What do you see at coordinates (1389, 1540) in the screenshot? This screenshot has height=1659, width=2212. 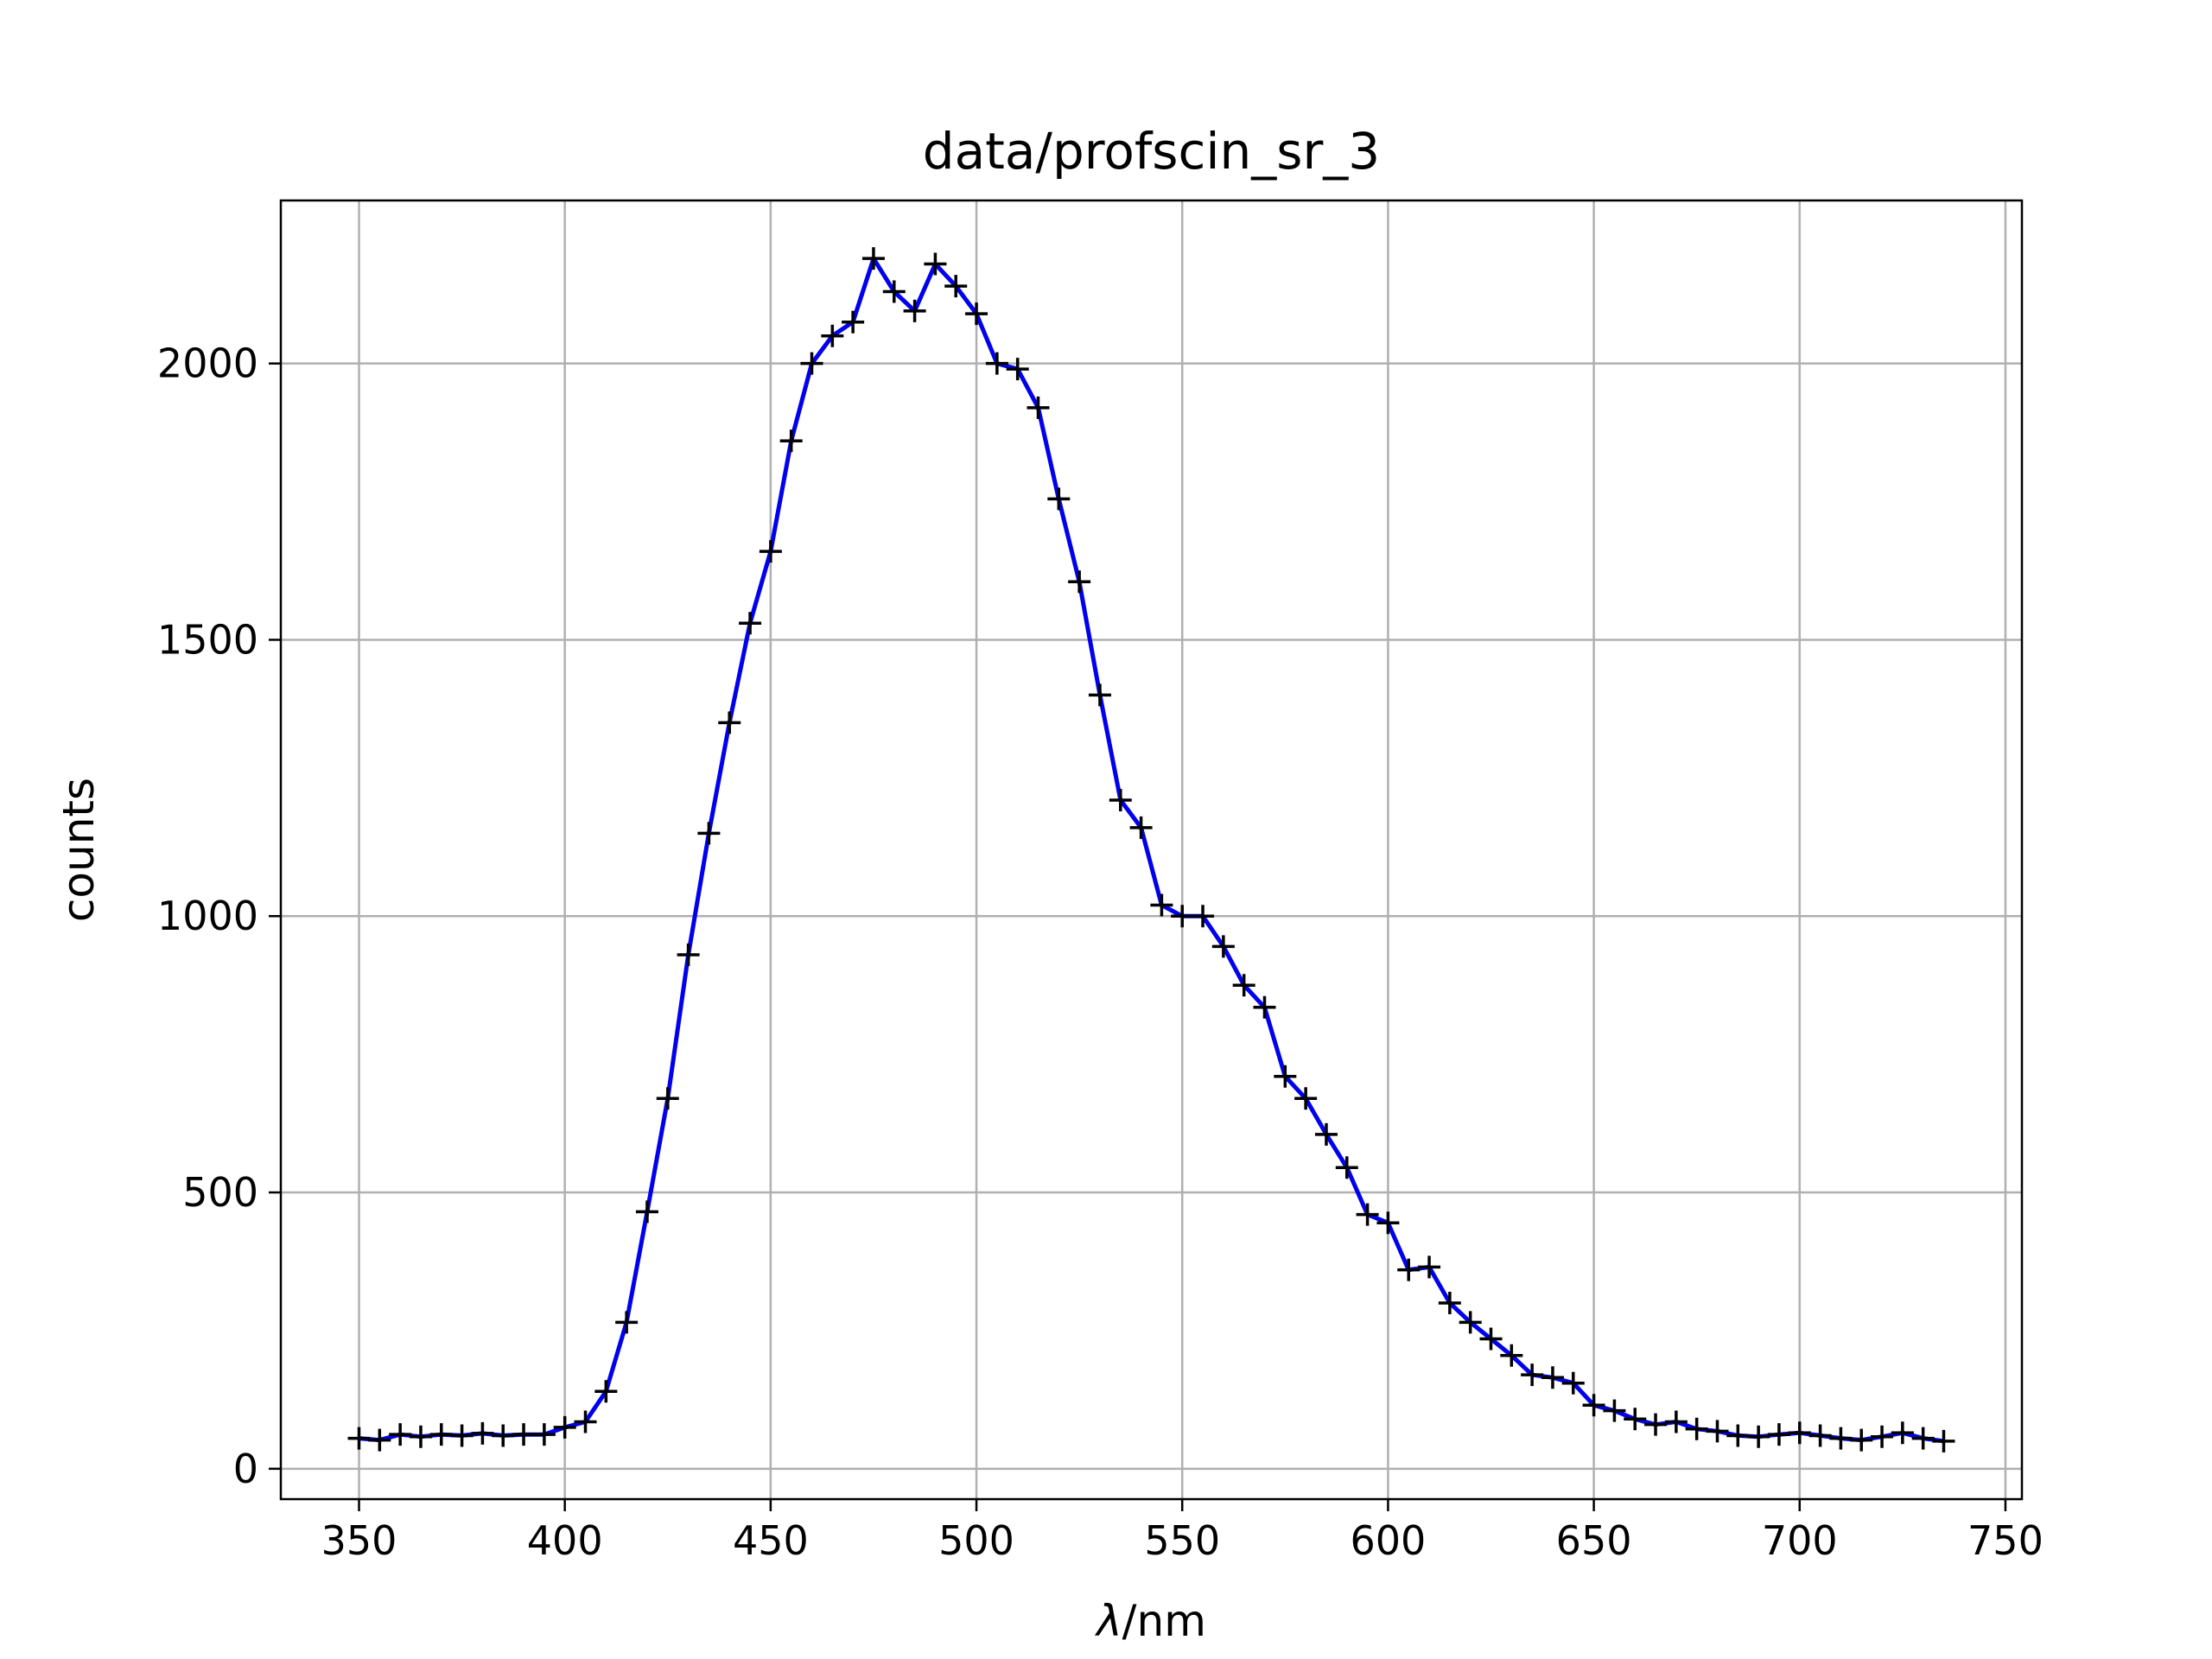 I see `x-tick-label: 600` at bounding box center [1389, 1540].